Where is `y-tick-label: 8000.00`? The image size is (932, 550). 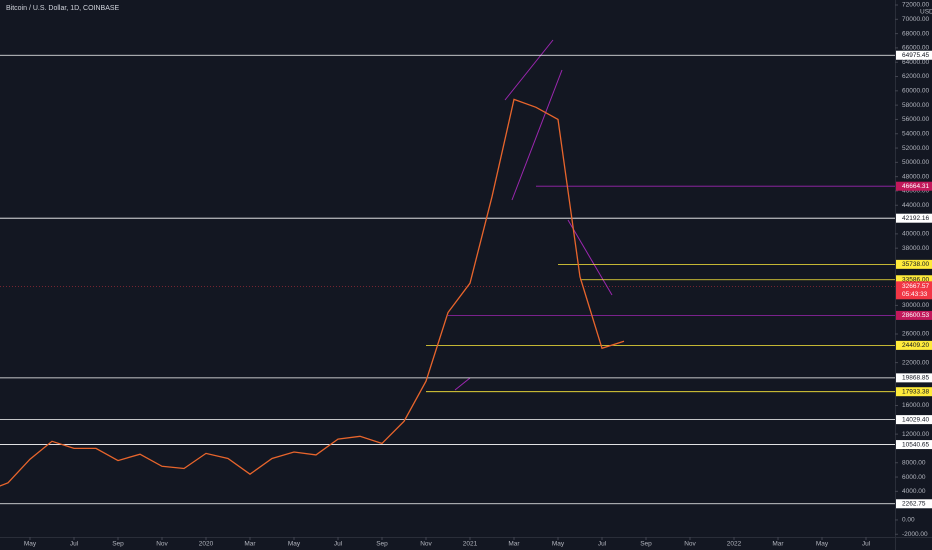
y-tick-label: 8000.00 is located at coordinates (914, 462).